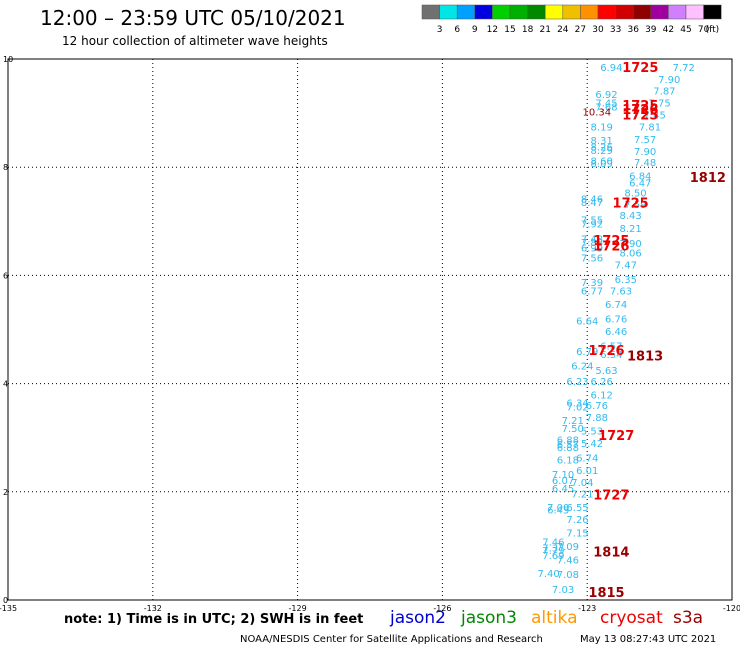 This screenshot has width=740, height=650. I want to click on colorbar-label: 9, so click(475, 30).